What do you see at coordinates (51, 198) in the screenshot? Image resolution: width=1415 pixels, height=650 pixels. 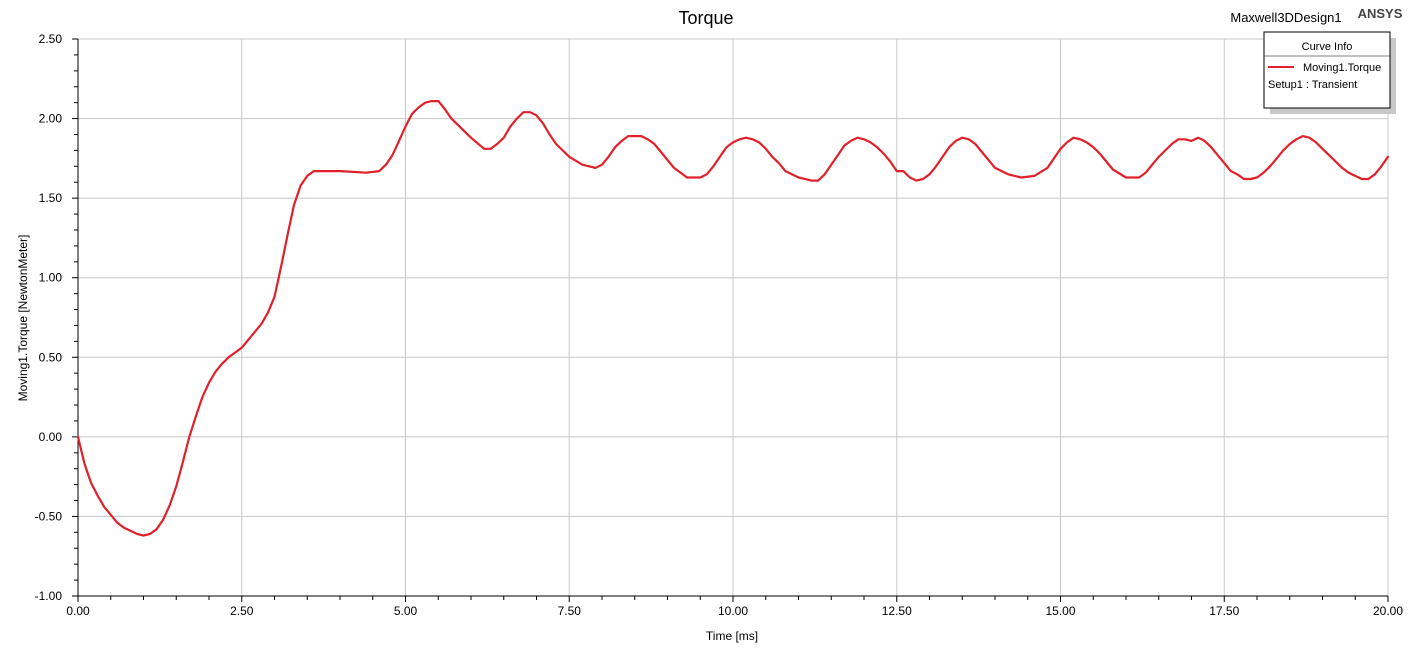 I see `y-tick-label: 1.50` at bounding box center [51, 198].